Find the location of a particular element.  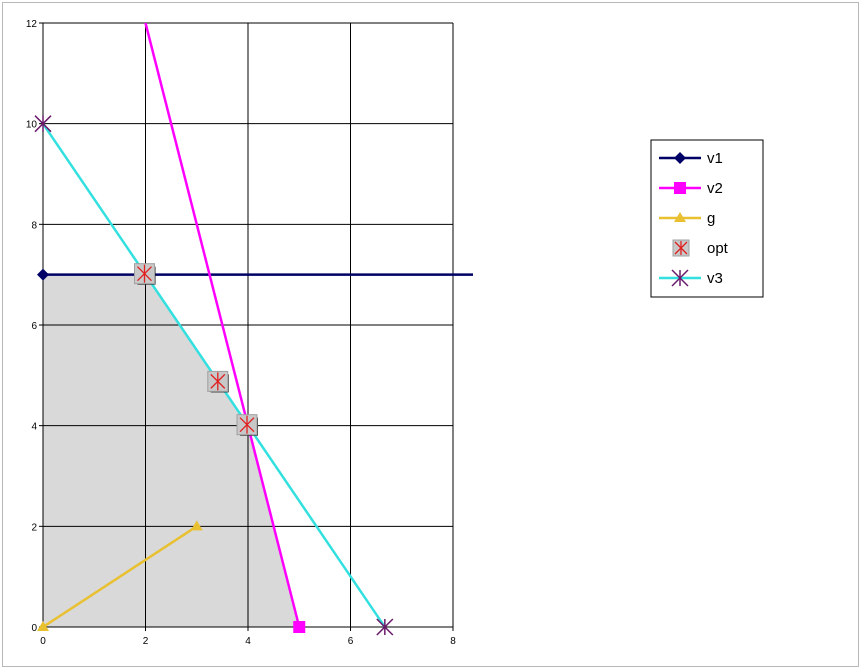

data-point-v2 is located at coordinates (299, 627).